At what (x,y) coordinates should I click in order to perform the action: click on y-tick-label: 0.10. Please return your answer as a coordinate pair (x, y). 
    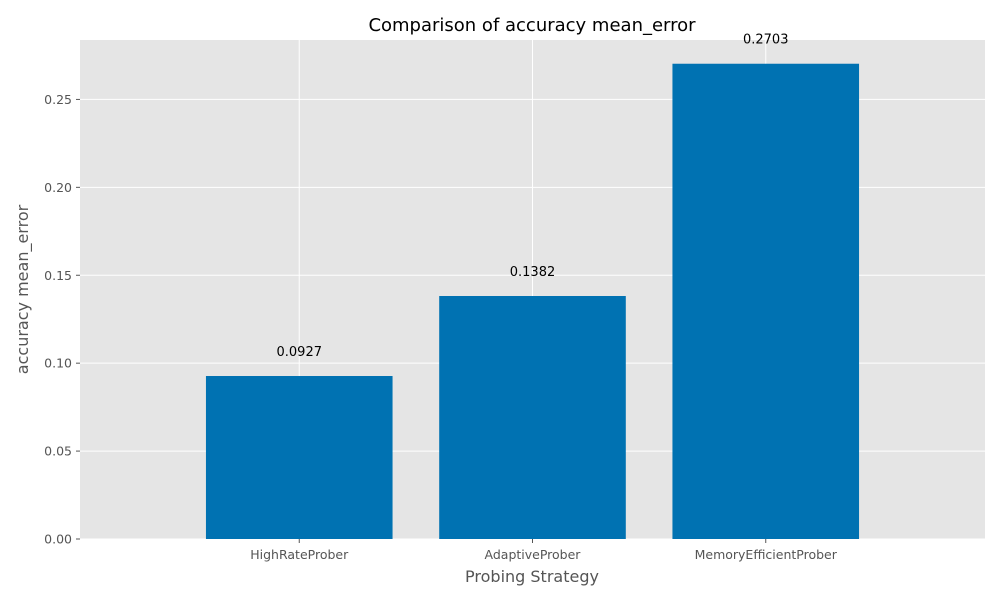
    Looking at the image, I should click on (58, 363).